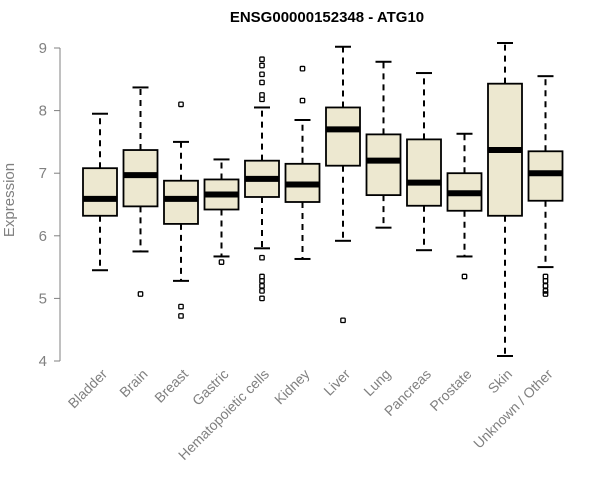 This screenshot has width=600, height=500. What do you see at coordinates (171, 386) in the screenshot?
I see `x-tick-label-2: Breast` at bounding box center [171, 386].